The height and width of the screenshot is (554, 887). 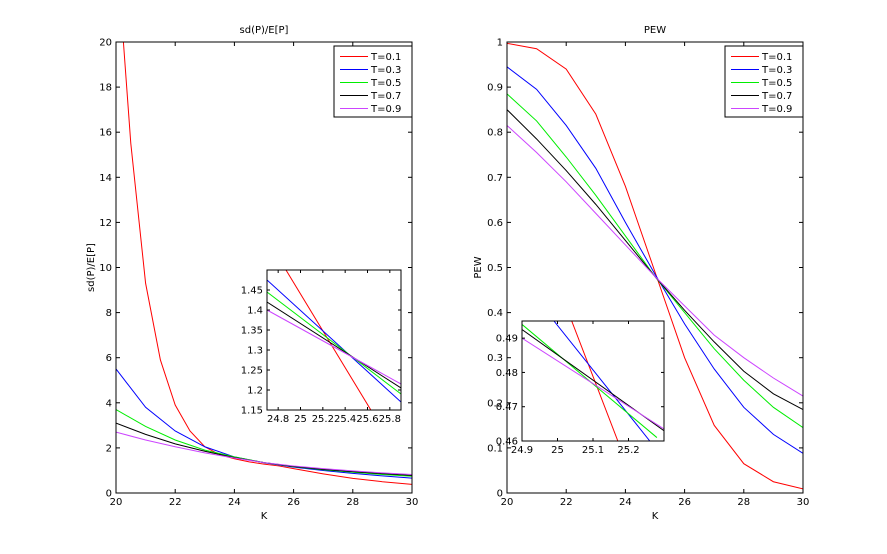 I want to click on right-inset-series-group, so click(x=593, y=381).